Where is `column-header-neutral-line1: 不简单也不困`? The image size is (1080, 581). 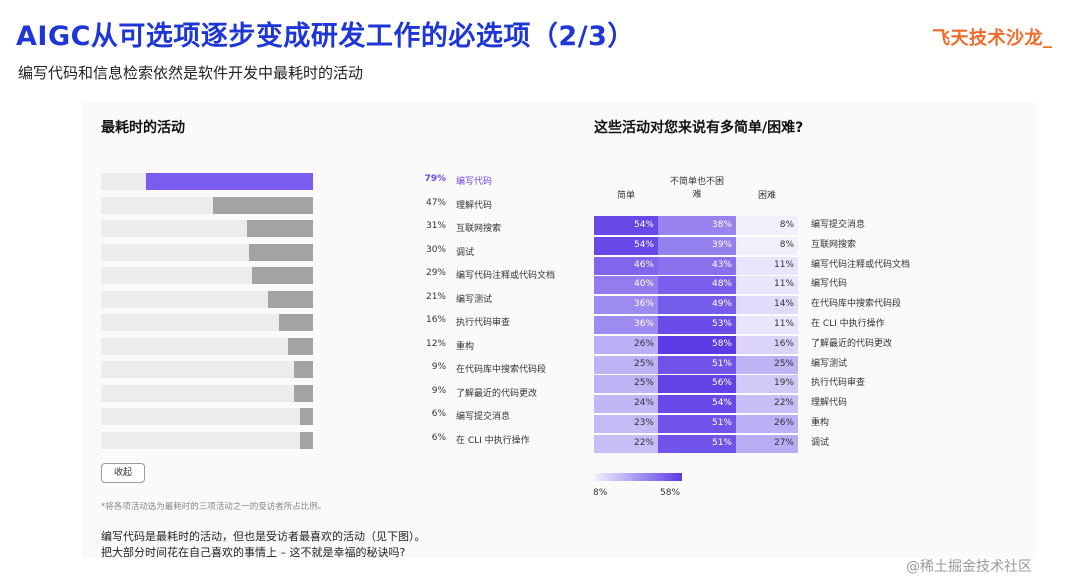
column-header-neutral-line1: 不简单也不困 is located at coordinates (696, 182).